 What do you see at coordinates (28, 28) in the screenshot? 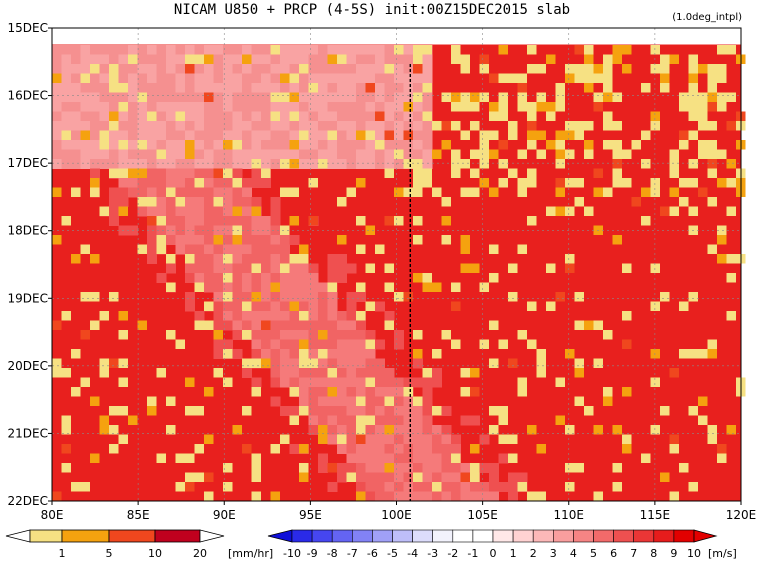
I see `y-tick-label: 15DEC` at bounding box center [28, 28].